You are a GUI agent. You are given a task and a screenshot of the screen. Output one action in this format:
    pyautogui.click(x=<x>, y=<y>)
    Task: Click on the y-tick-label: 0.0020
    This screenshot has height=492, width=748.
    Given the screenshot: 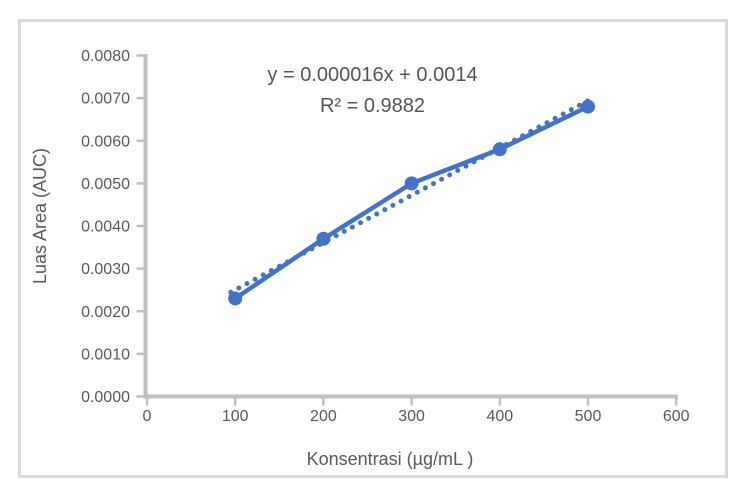 What is the action you would take?
    pyautogui.click(x=105, y=312)
    